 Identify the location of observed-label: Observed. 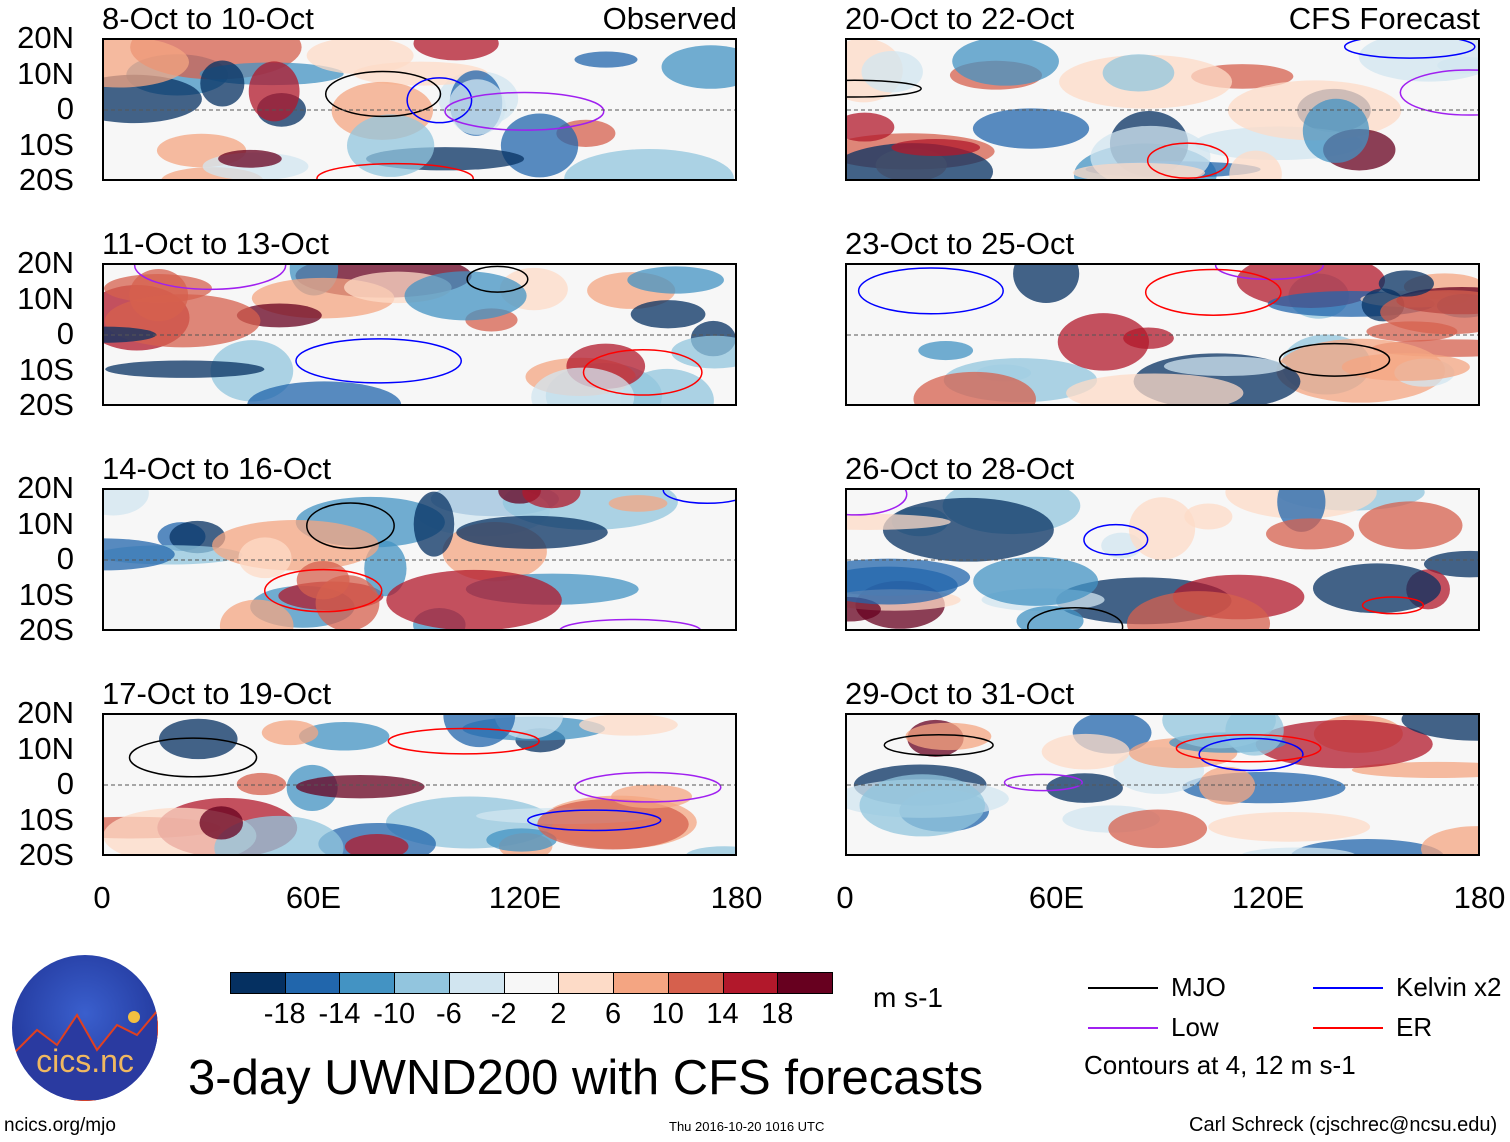
(669, 18).